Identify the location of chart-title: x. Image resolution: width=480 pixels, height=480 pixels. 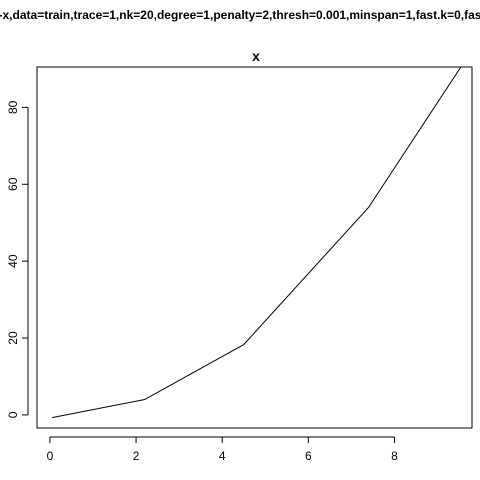
(256, 56).